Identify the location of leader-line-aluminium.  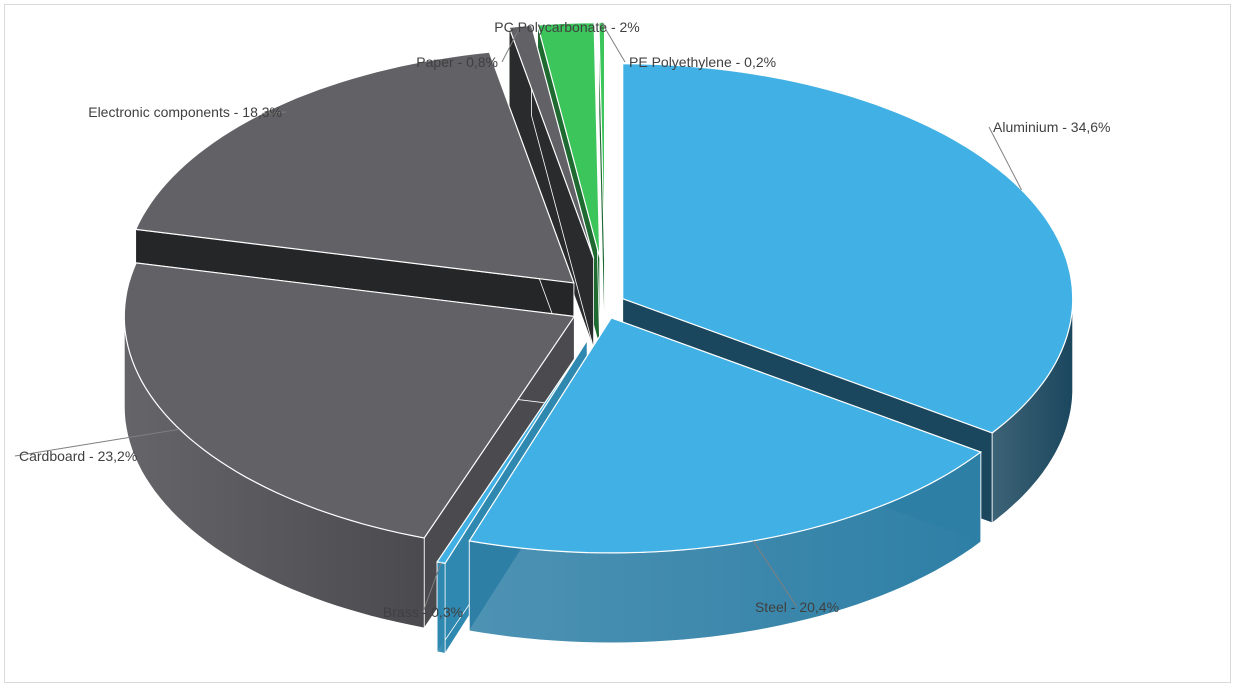
(1005, 158).